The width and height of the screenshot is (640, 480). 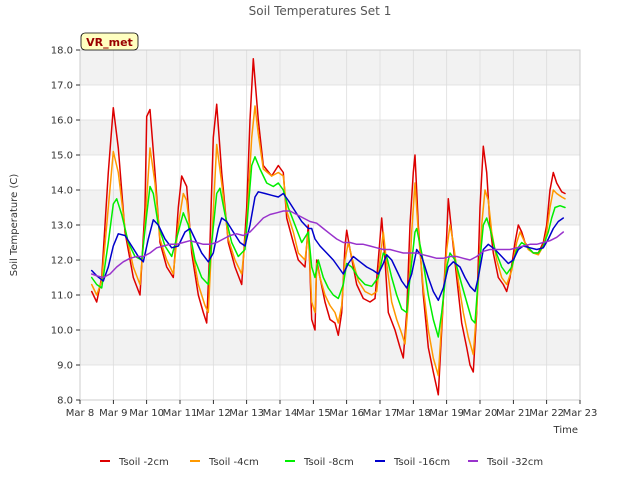 I want to click on x-axis-label: Time, so click(x=565, y=430).